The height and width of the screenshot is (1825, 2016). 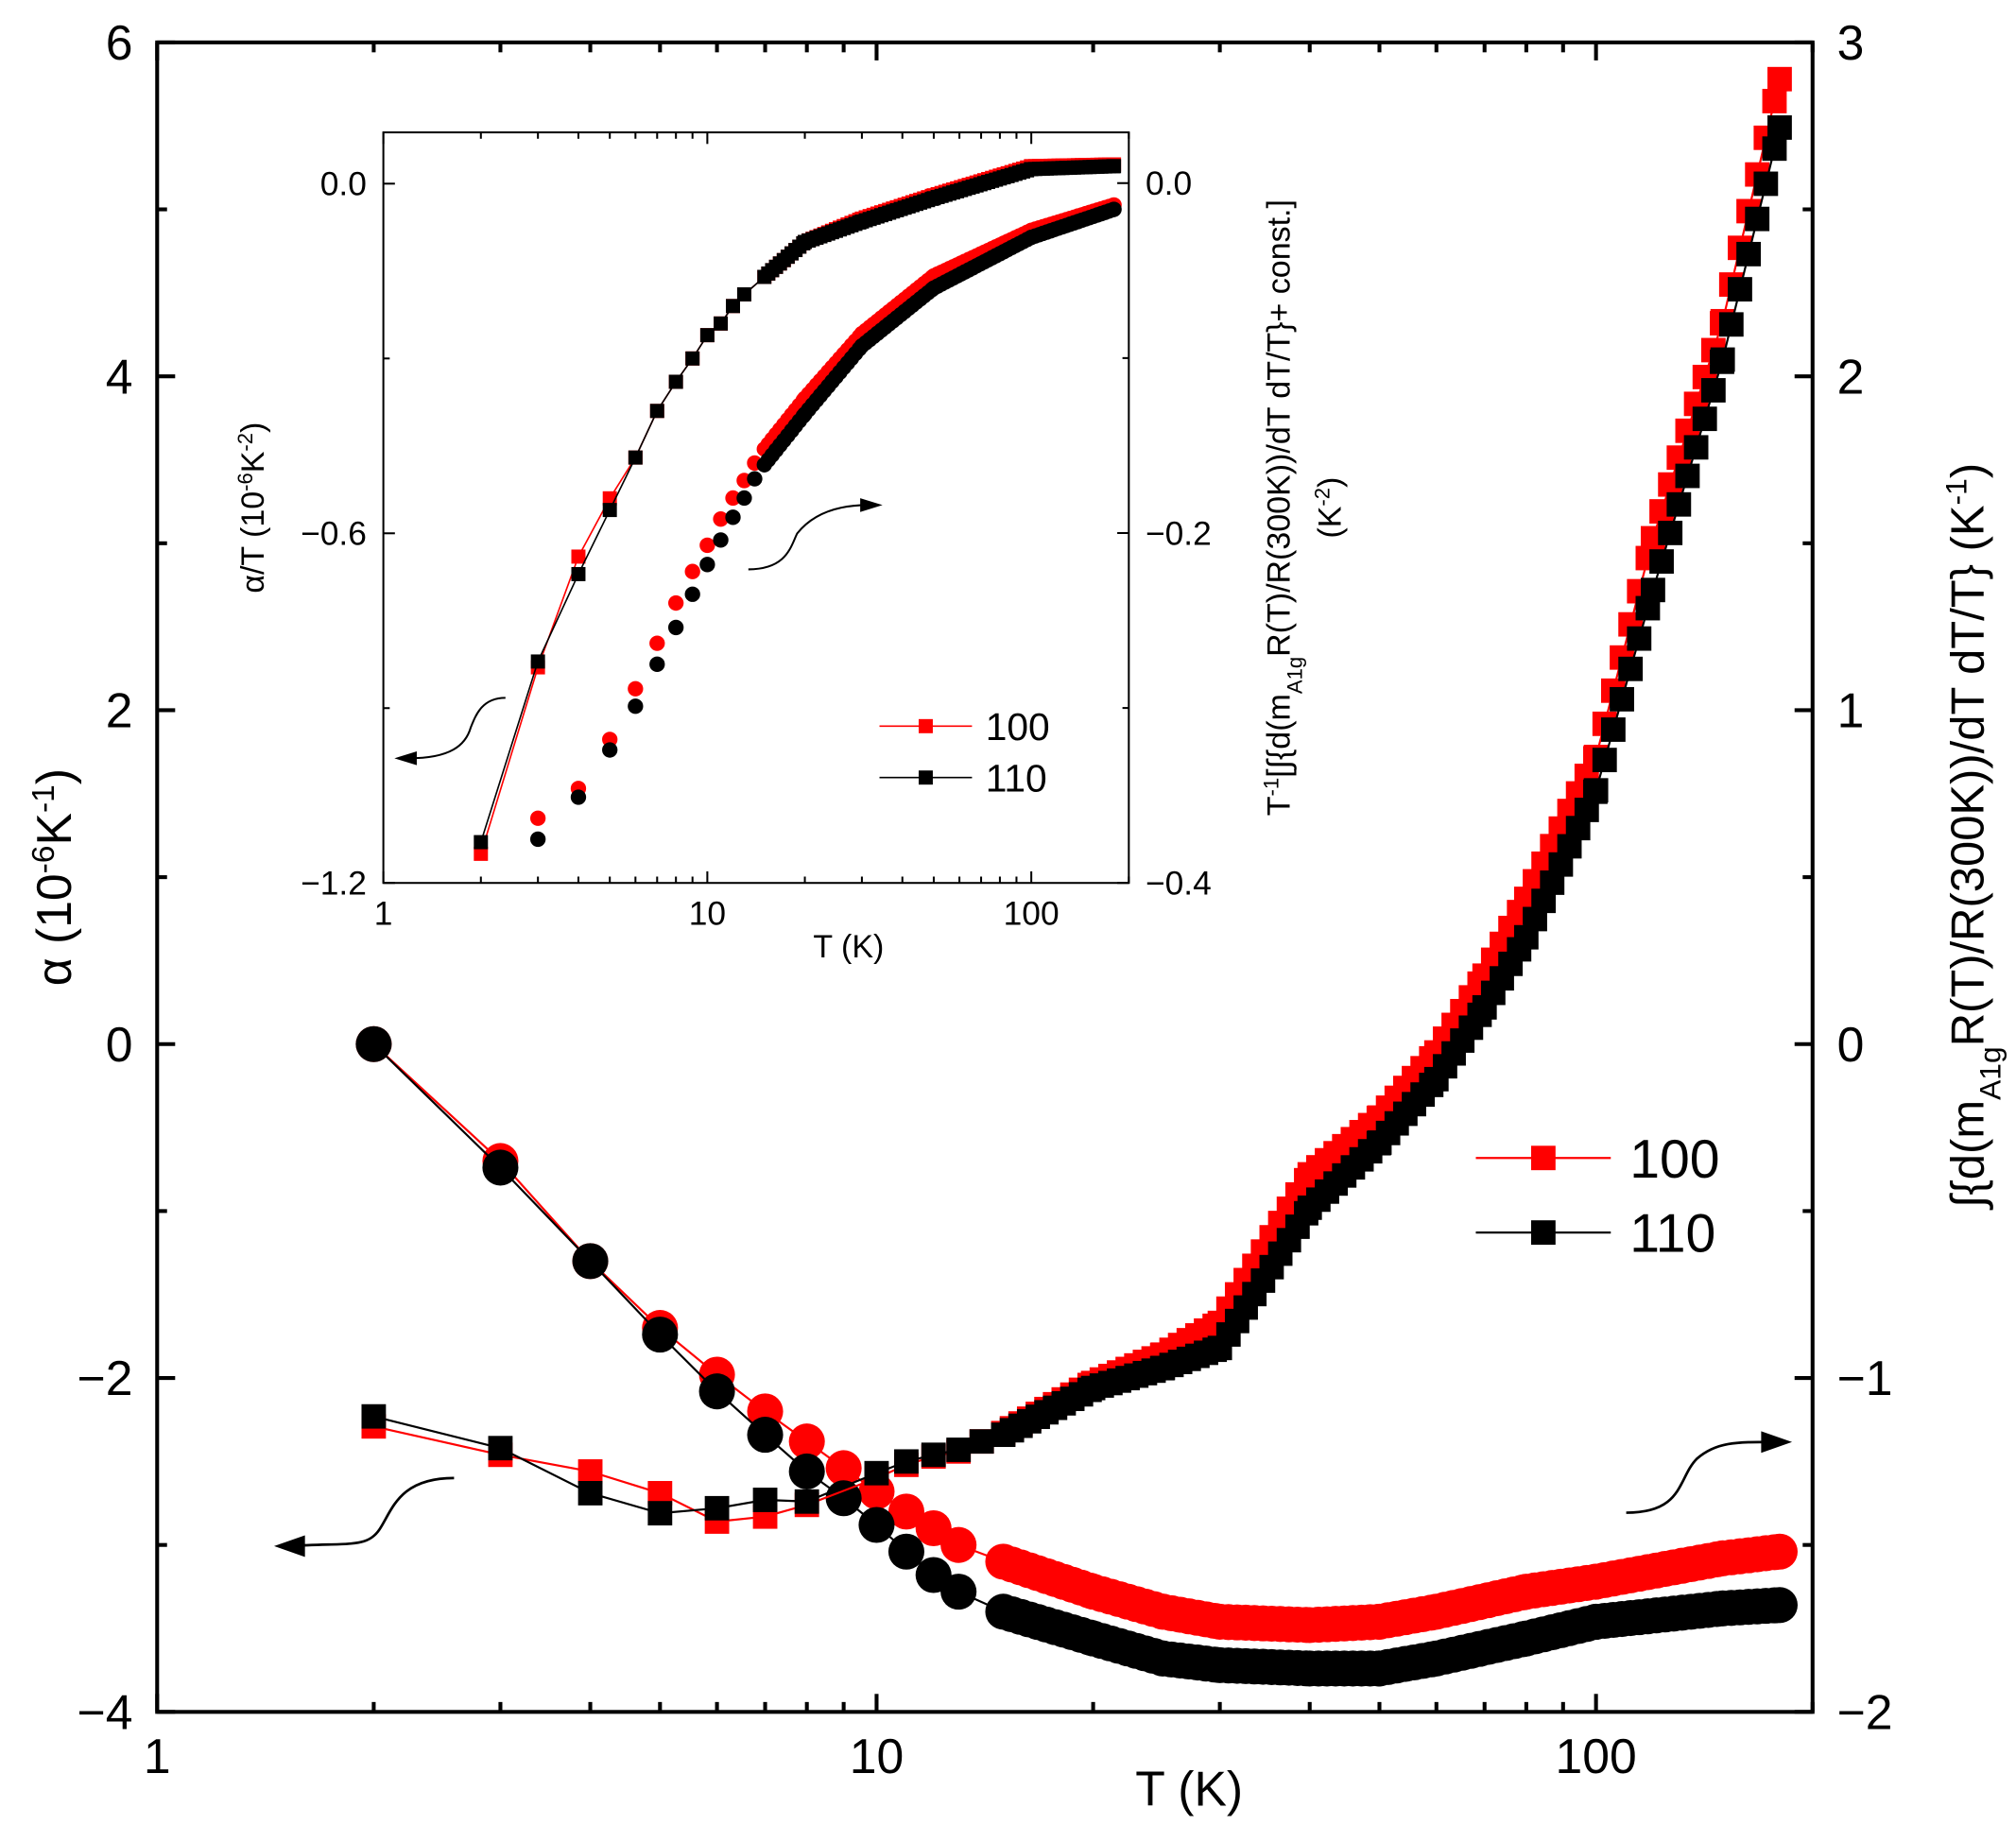 I want to click on y-axis-label-right-part: R(T)/R(300K))/dT dT/T}+ const.], so click(x=1279, y=428).